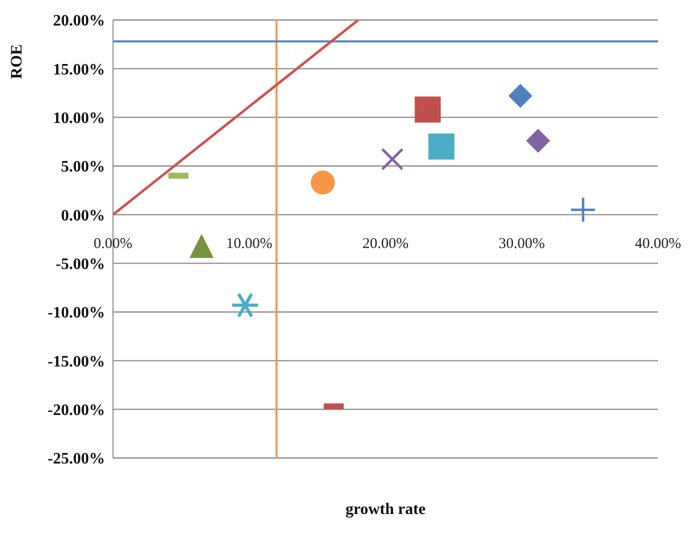 This screenshot has height=555, width=692. What do you see at coordinates (79, 119) in the screenshot?
I see `y-tick-label: 10.00%` at bounding box center [79, 119].